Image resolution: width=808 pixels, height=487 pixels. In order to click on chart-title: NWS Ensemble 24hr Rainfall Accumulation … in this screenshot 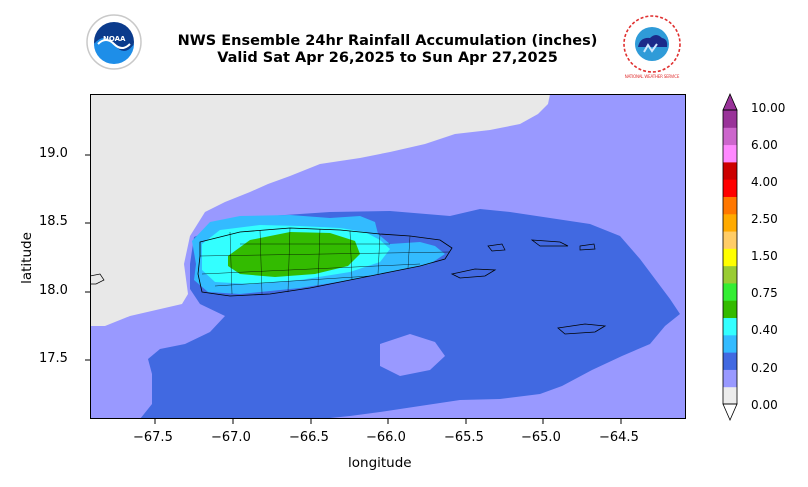, I will do `click(387, 50)`.